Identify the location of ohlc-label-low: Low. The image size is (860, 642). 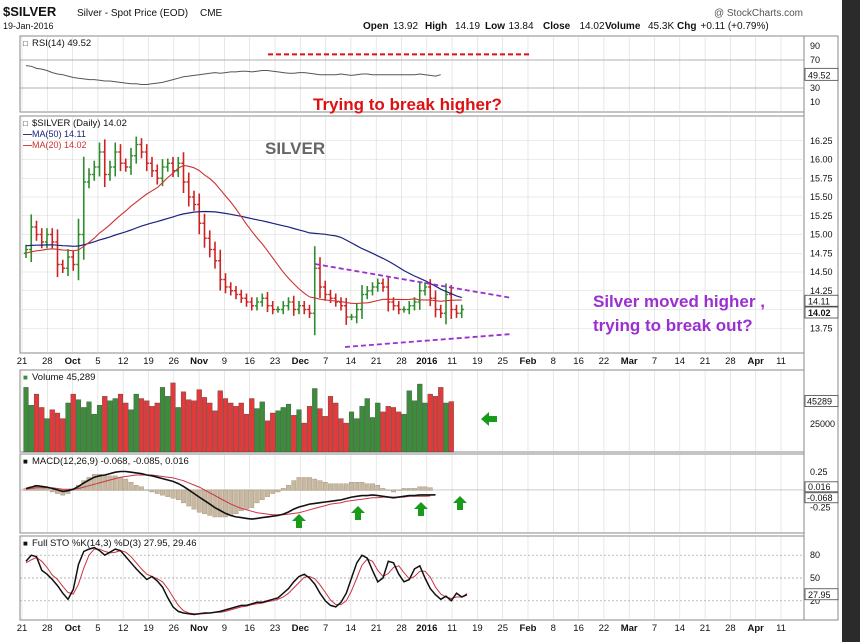
(495, 26).